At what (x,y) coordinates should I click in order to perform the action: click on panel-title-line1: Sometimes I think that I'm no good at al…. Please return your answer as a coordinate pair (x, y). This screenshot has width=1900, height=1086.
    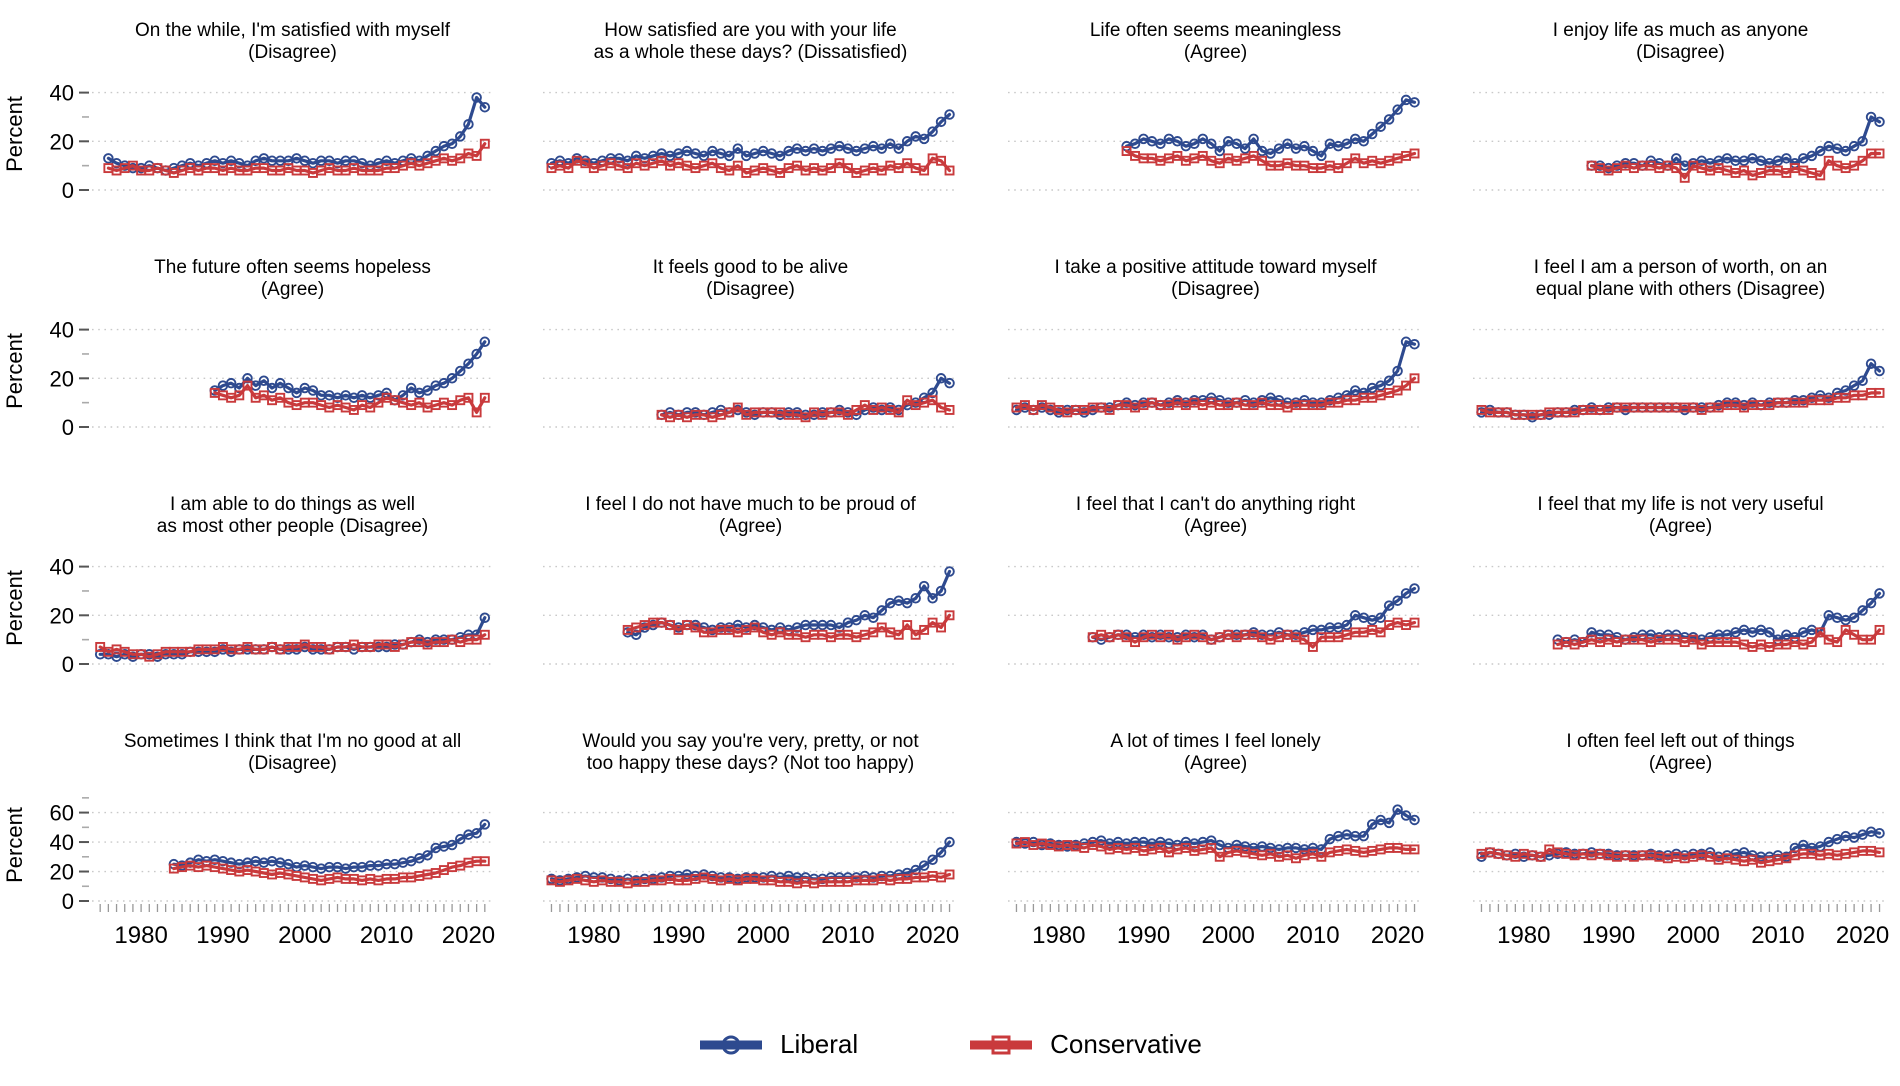
    Looking at the image, I should click on (292, 741).